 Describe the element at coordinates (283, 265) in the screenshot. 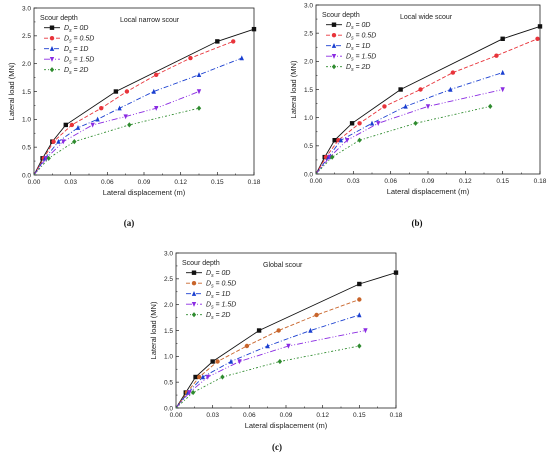

I see `chart-title: Global scour` at that location.